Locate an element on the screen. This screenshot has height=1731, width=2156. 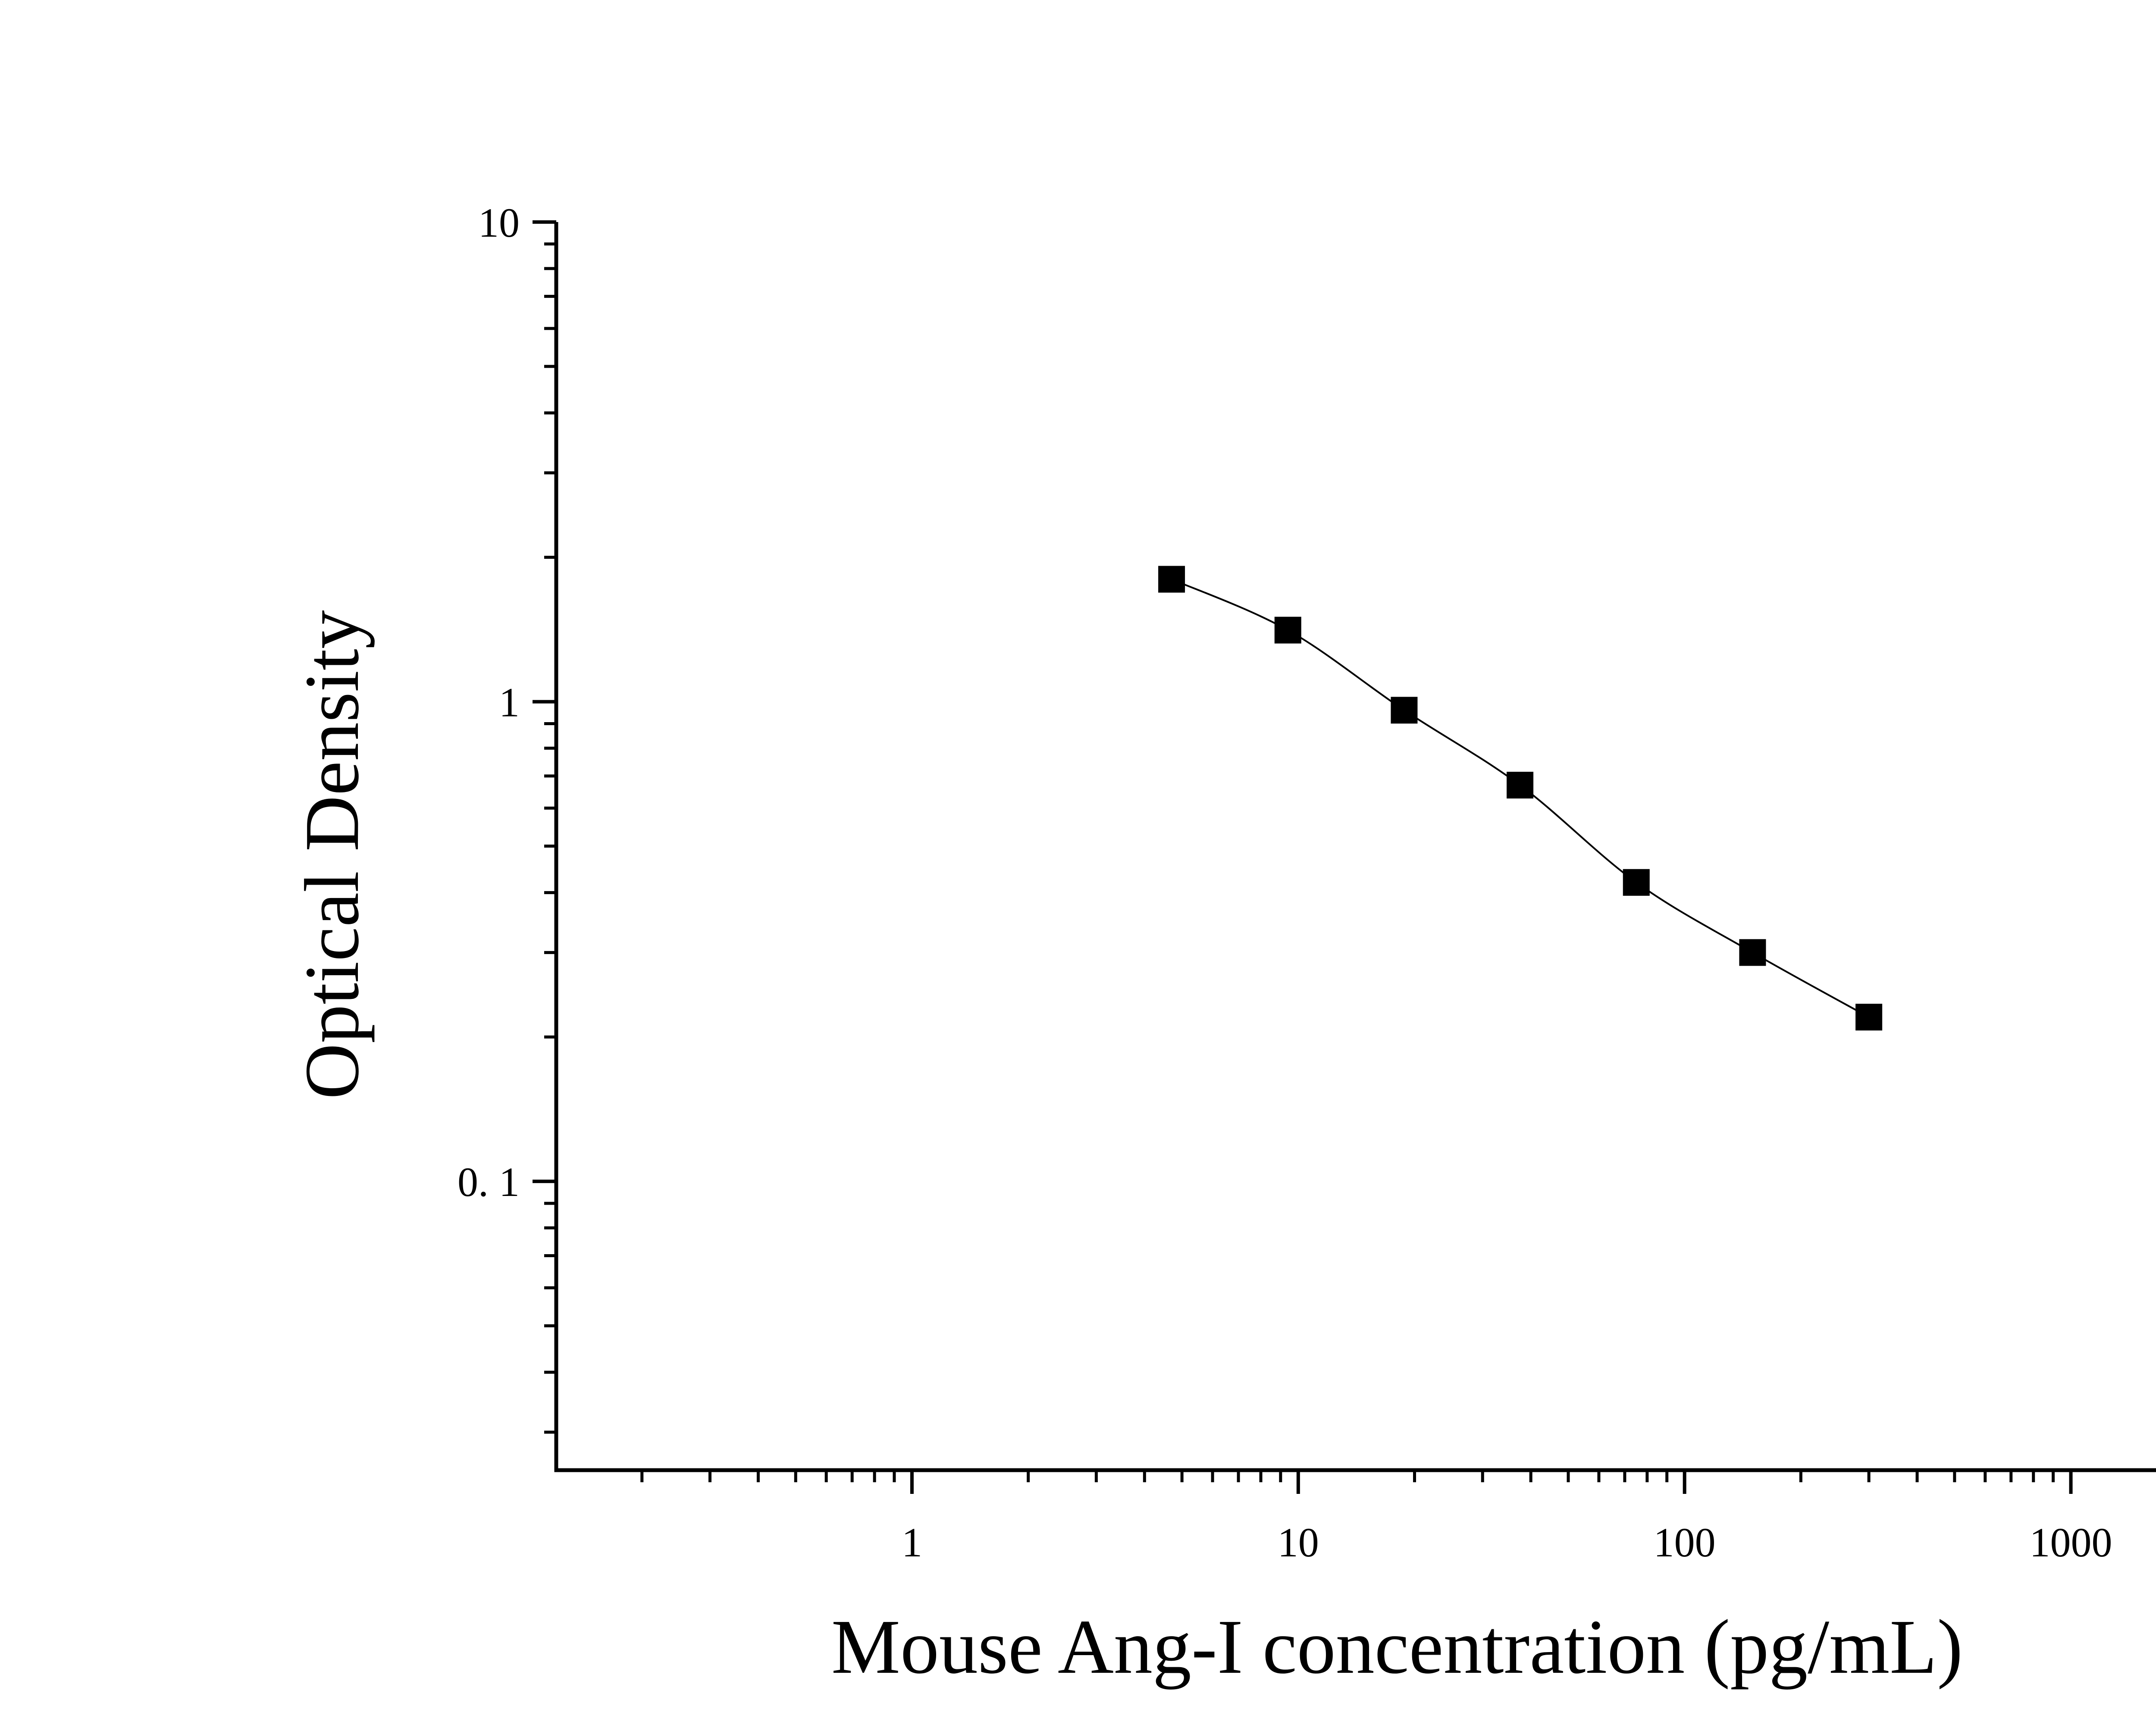
x-minor-ticks is located at coordinates (1347, 1476).